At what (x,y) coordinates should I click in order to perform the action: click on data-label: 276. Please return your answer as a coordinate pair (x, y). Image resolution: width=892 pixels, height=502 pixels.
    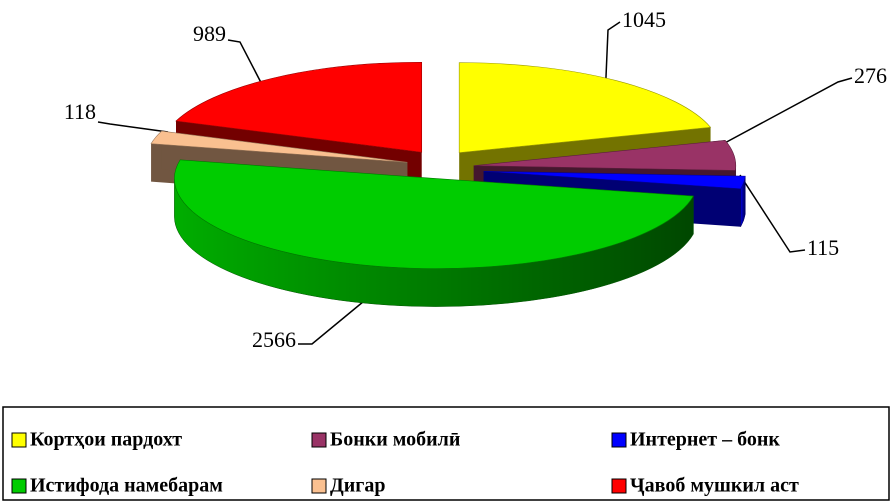
    Looking at the image, I should click on (870, 75).